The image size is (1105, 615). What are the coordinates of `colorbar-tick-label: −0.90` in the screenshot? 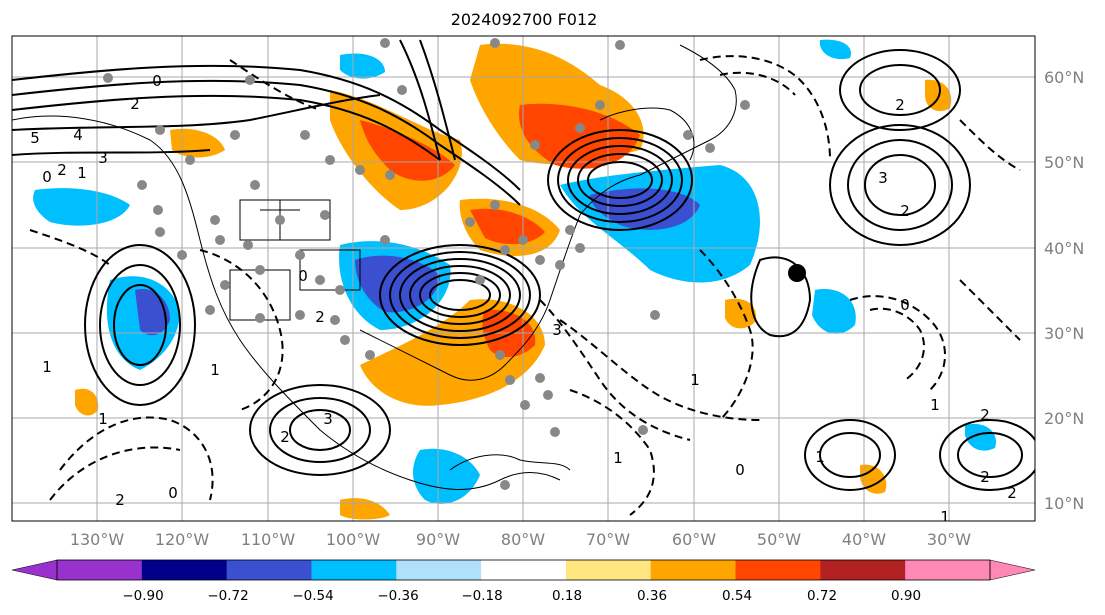 It's located at (142, 596).